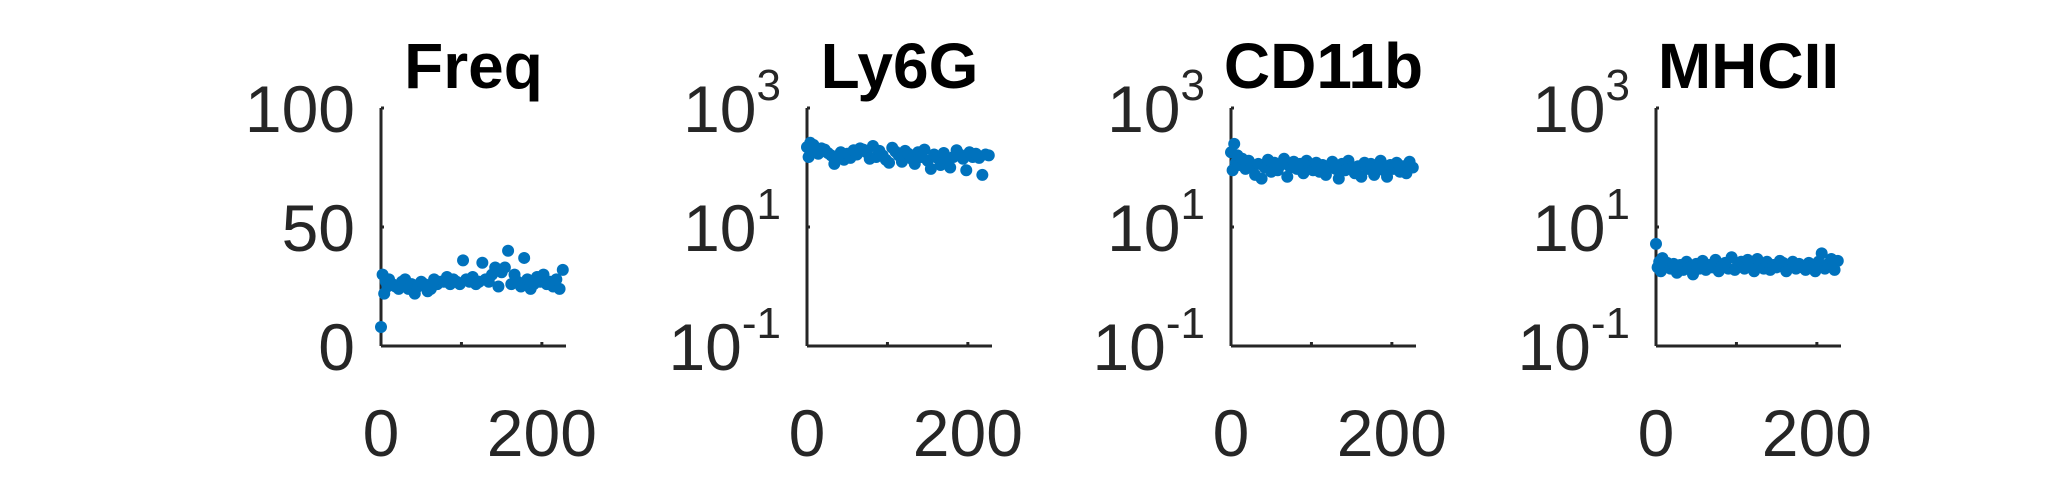 This screenshot has height=480, width=2052. Describe the element at coordinates (1656, 433) in the screenshot. I see `mhcii-x-tick-label: 0` at that location.